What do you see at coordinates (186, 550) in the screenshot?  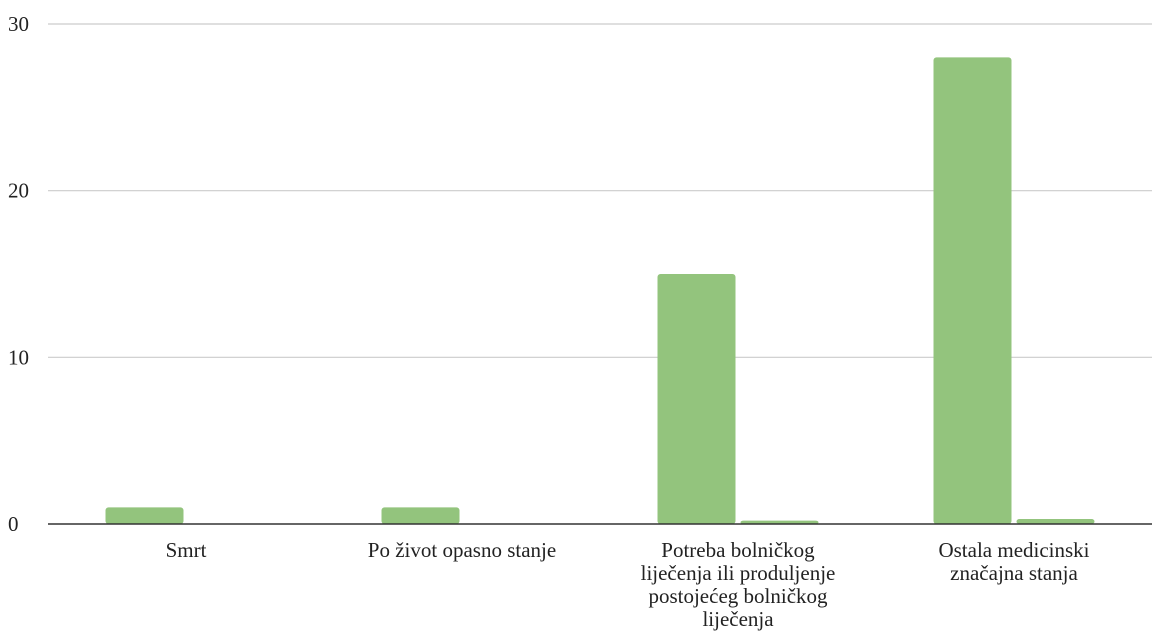 I see `x-tick-label: Smrt` at bounding box center [186, 550].